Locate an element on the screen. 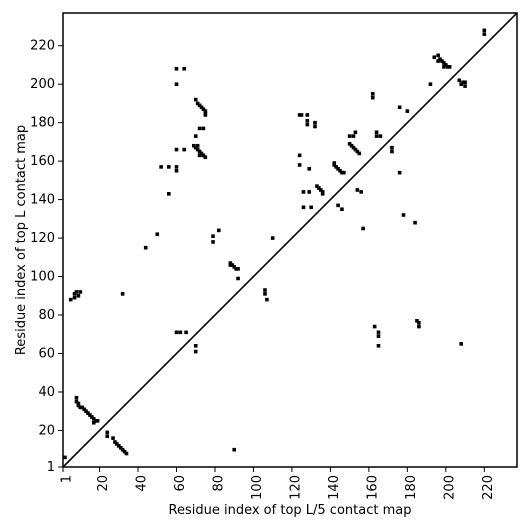  y-tick-label: 120 is located at coordinates (42, 238).